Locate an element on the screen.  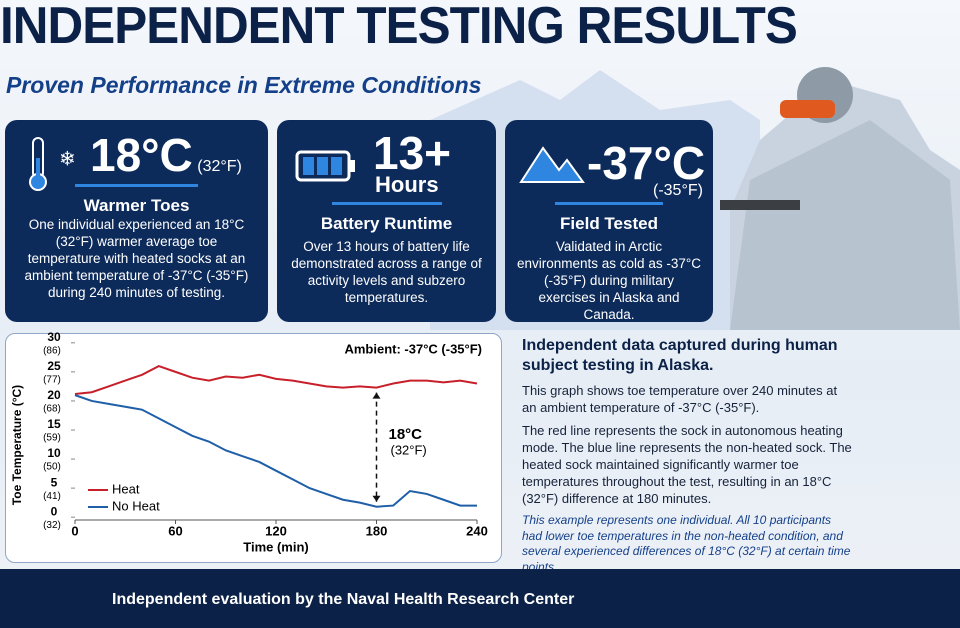
y-axis-title: Toe Temperature (°C) is located at coordinates (17, 445).